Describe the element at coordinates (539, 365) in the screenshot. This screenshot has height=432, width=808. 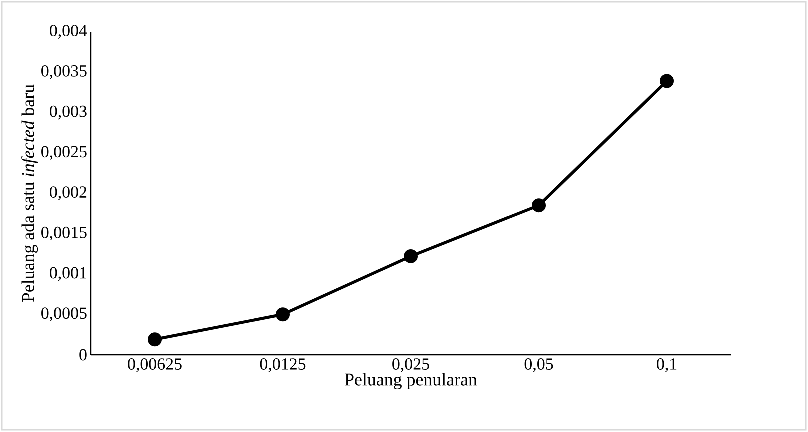
I see `x-tick-label: 0,05` at that location.